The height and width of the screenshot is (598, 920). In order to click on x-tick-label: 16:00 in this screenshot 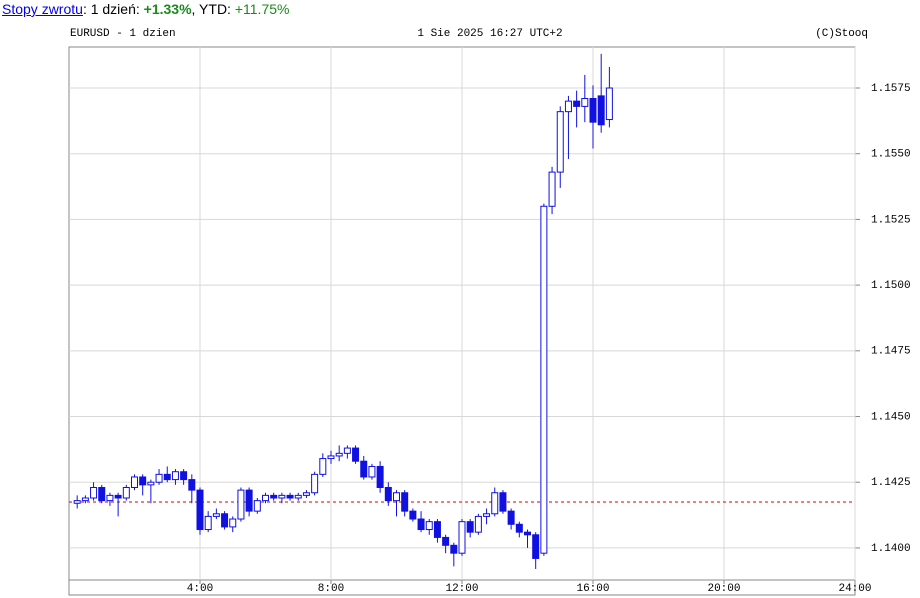, I will do `click(592, 589)`.